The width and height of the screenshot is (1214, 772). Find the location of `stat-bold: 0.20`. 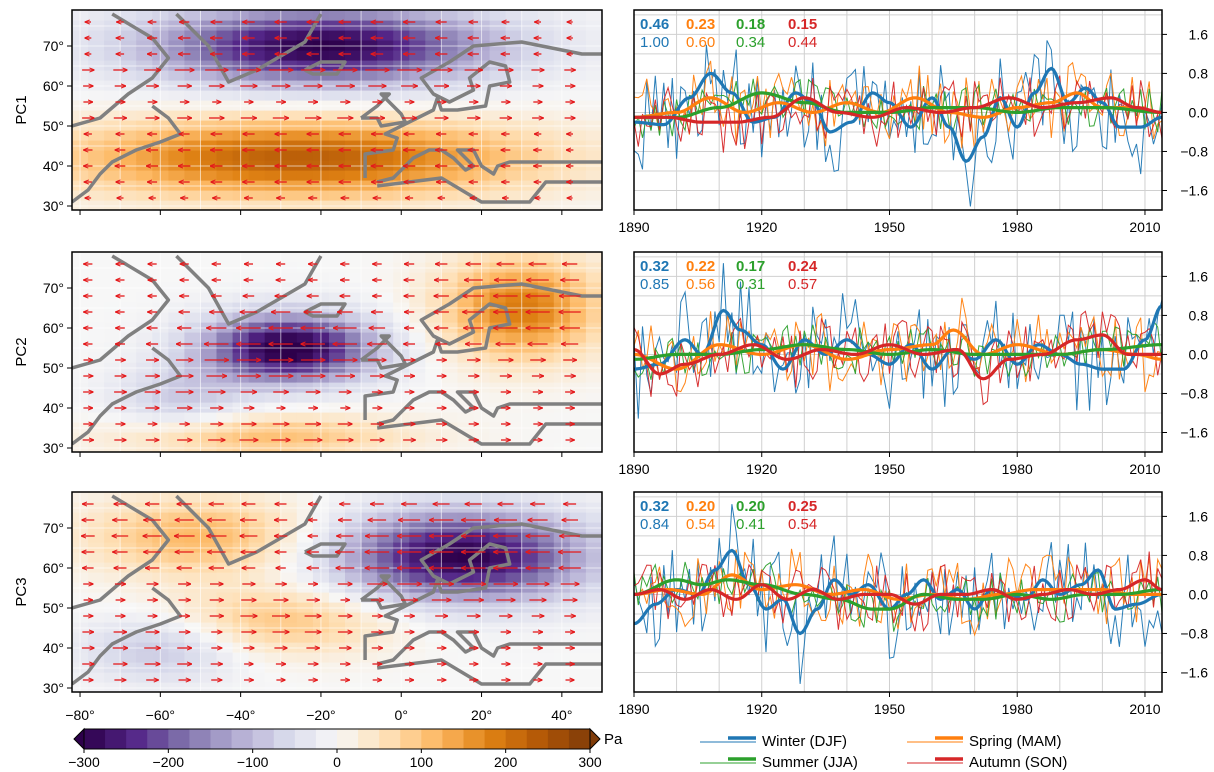

stat-bold: 0.20 is located at coordinates (750, 506).